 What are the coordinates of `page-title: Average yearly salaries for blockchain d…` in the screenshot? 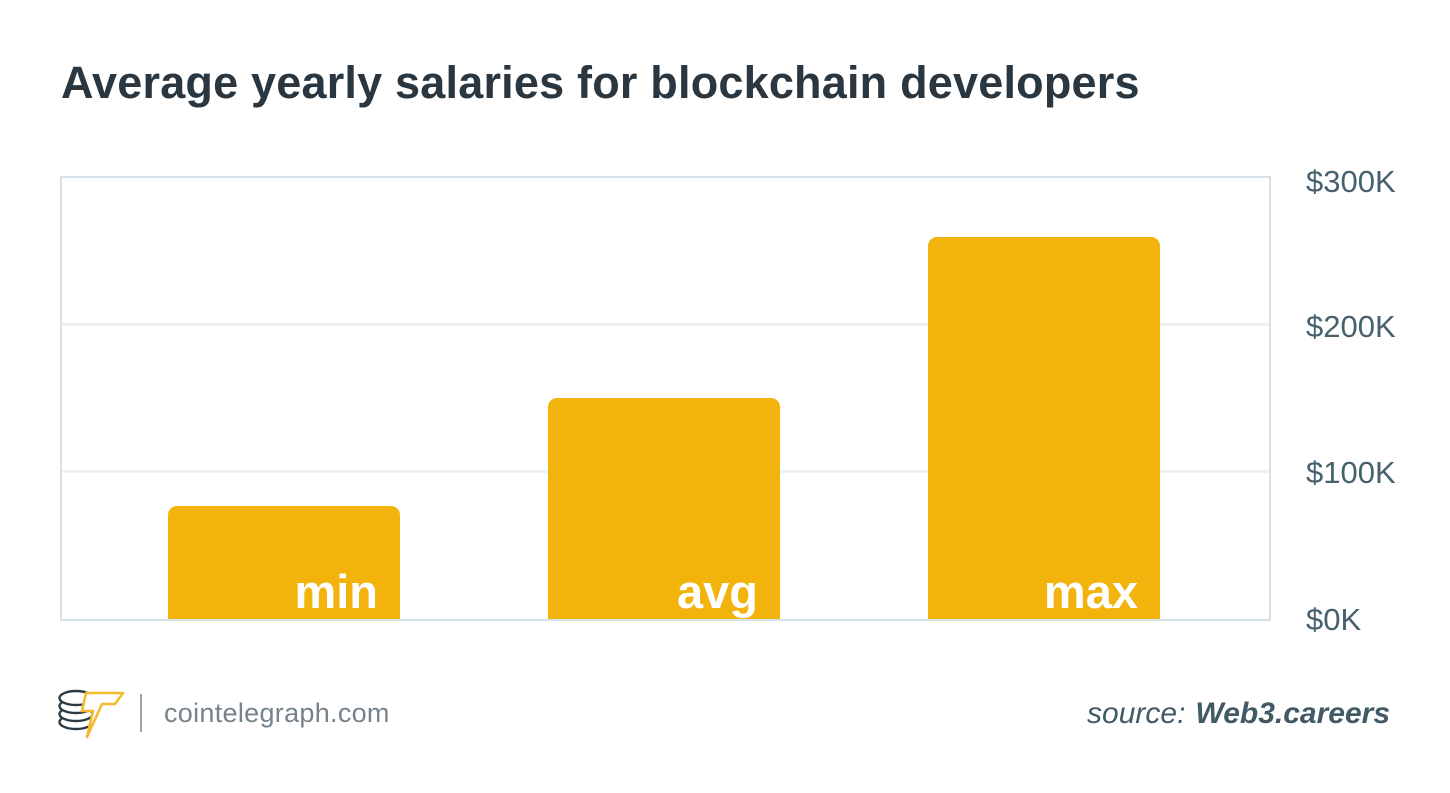 It's located at (600, 82).